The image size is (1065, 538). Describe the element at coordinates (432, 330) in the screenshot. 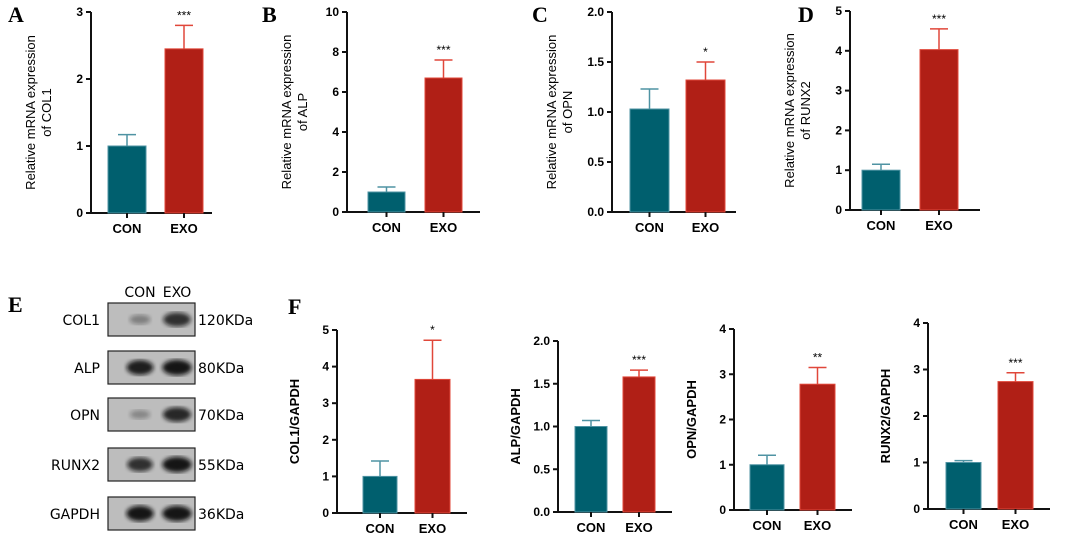

I see `significance-label: *` at that location.